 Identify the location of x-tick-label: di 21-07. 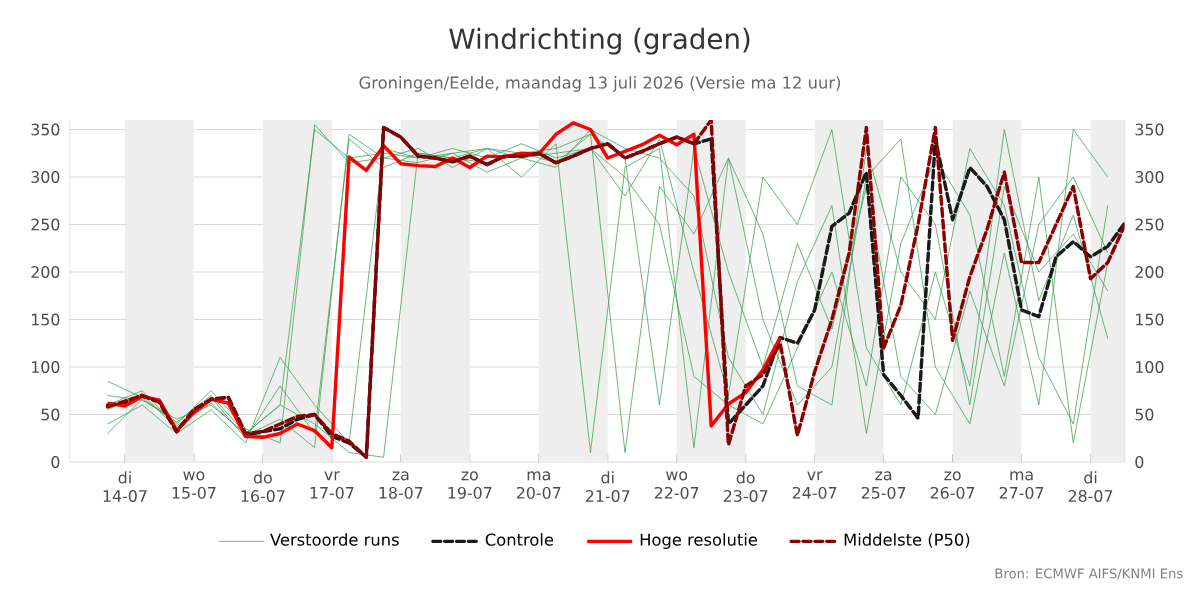
(607, 486).